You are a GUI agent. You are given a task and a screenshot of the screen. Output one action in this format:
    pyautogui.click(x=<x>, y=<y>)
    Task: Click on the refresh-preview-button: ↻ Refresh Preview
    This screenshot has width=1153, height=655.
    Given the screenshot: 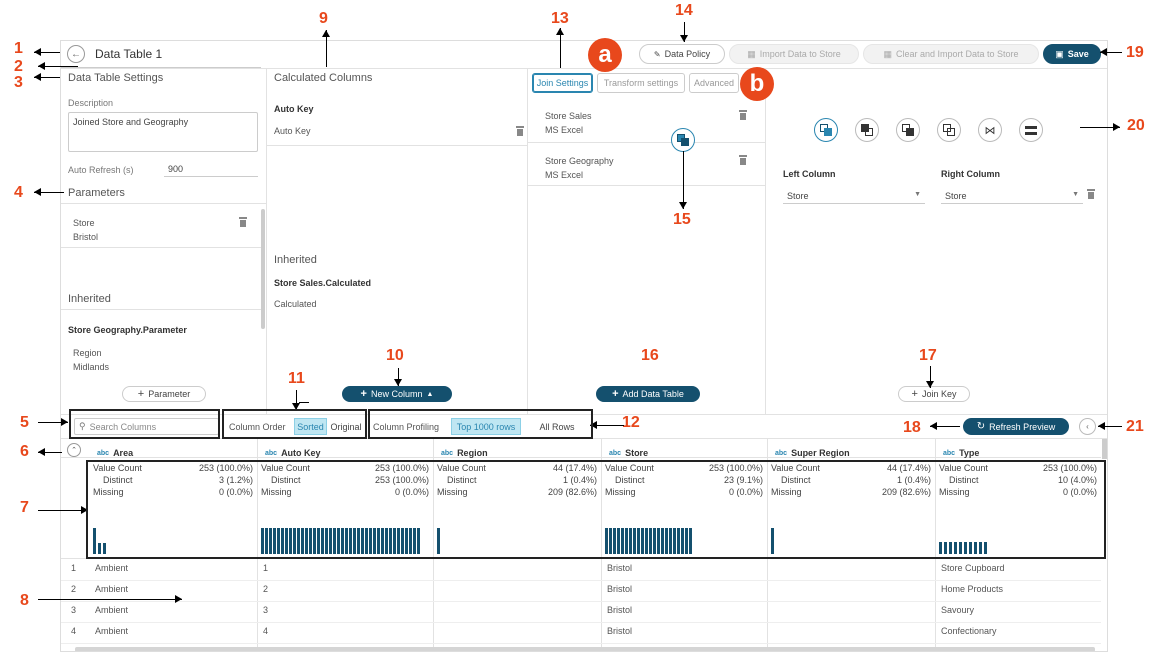 What is the action you would take?
    pyautogui.click(x=1016, y=426)
    